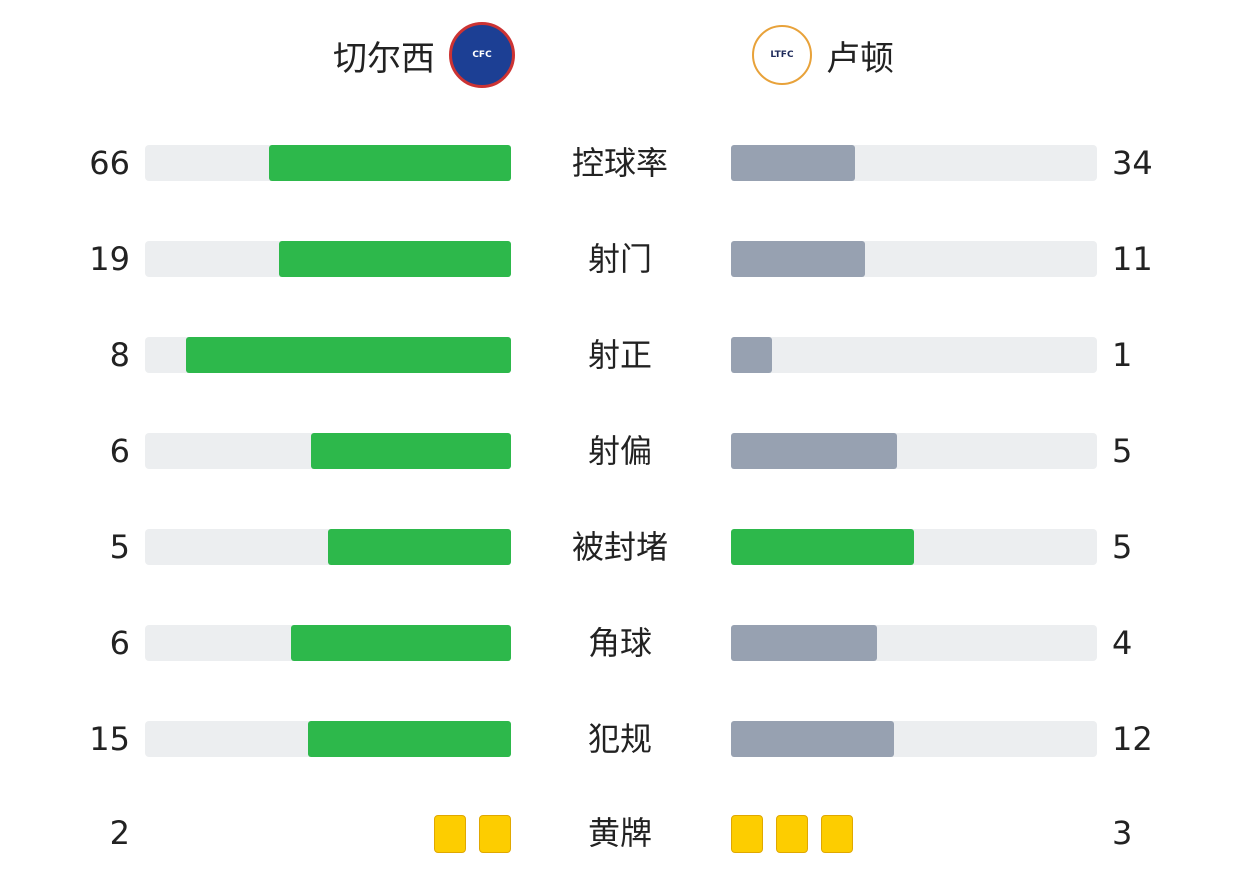 The image size is (1240, 887). I want to click on away-value: 3, so click(1122, 833).